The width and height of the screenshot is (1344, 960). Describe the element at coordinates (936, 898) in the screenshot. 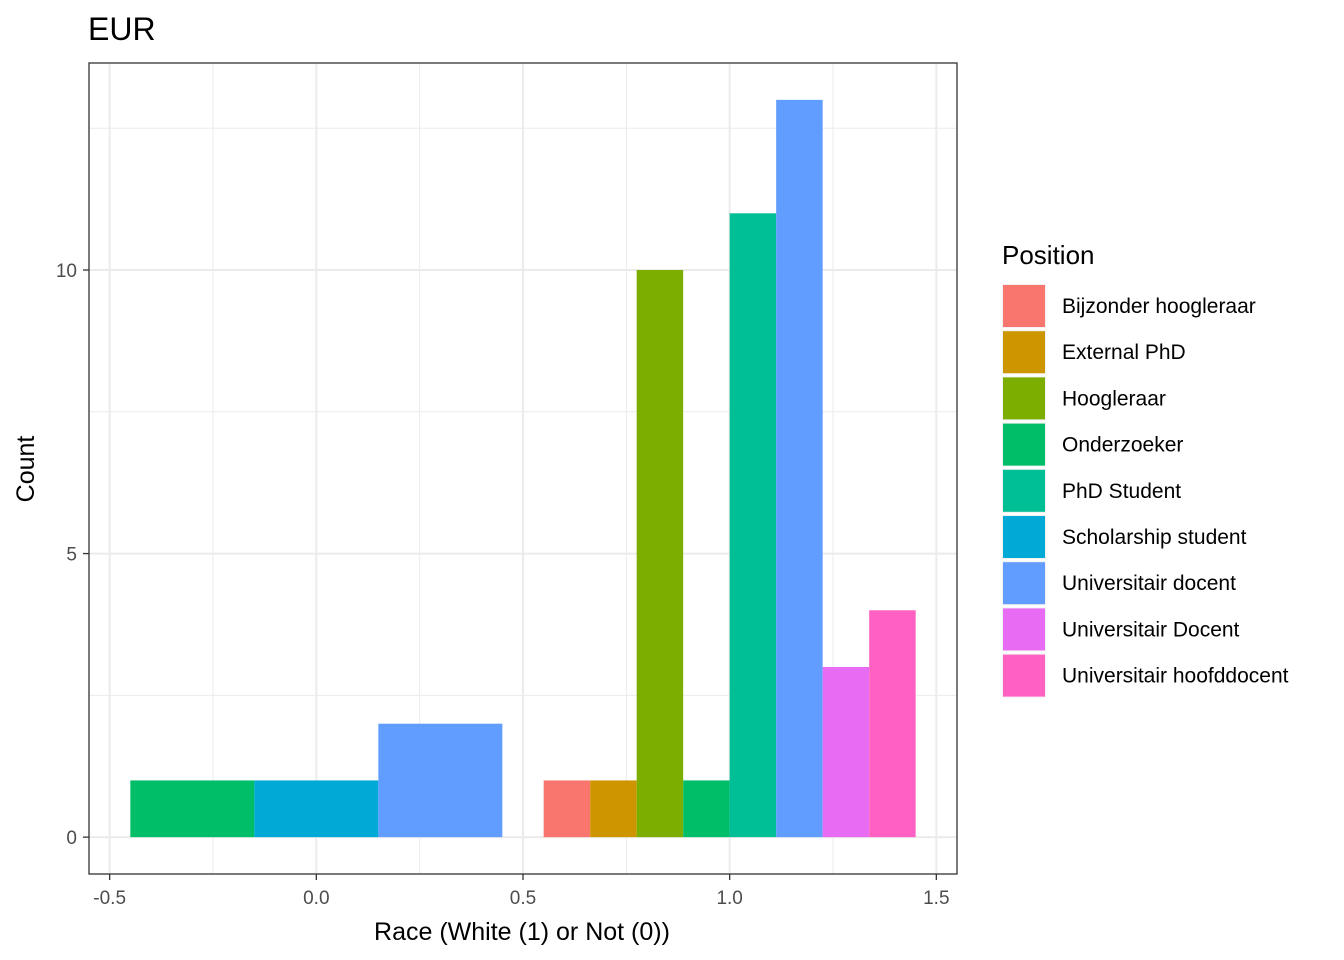

I see `x-tick-label: 1.5` at that location.